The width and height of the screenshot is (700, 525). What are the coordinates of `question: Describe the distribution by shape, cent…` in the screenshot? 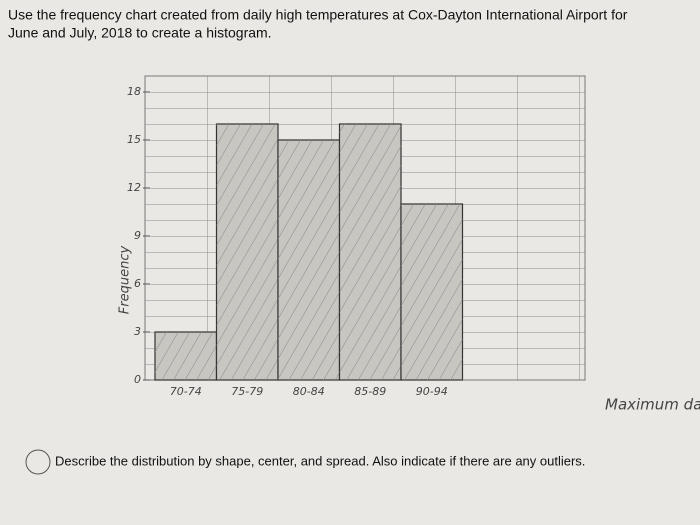 It's located at (320, 460).